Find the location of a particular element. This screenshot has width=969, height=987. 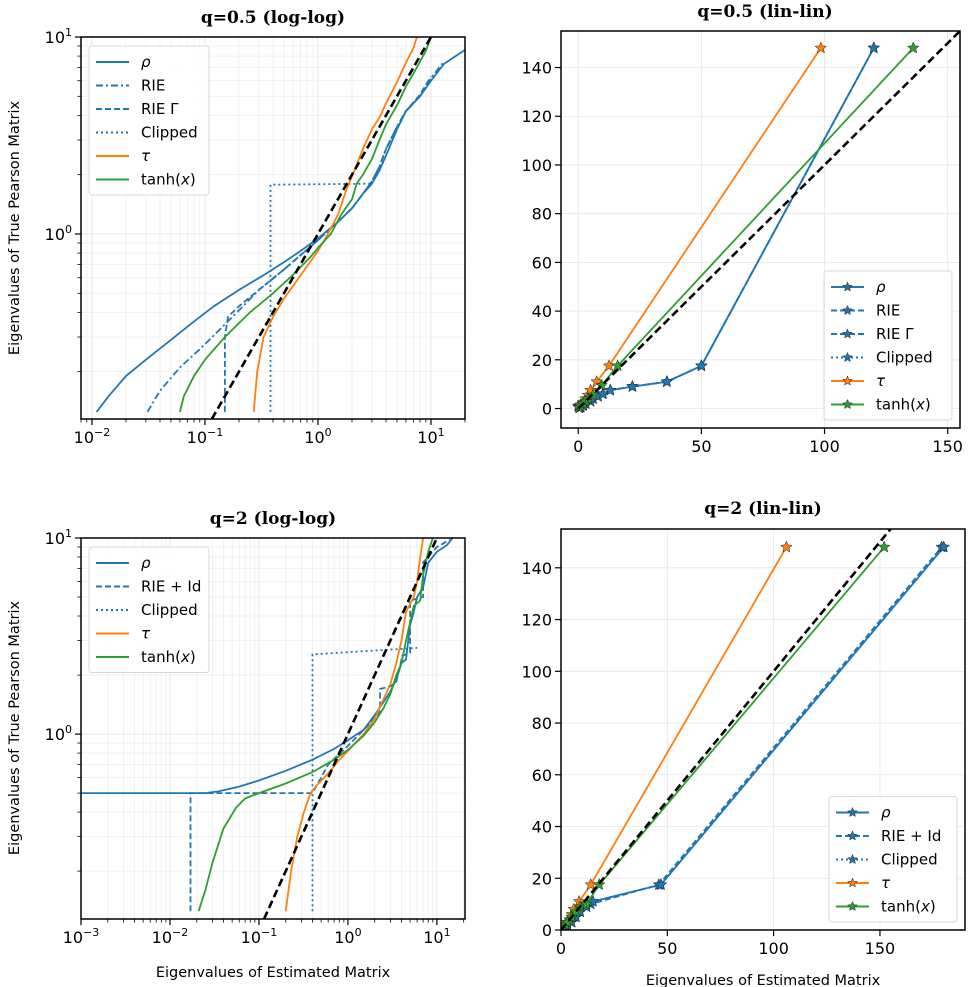

legend: ρ RIE RIE Γ Clipped τ tanh(x) is located at coordinates (149, 120).